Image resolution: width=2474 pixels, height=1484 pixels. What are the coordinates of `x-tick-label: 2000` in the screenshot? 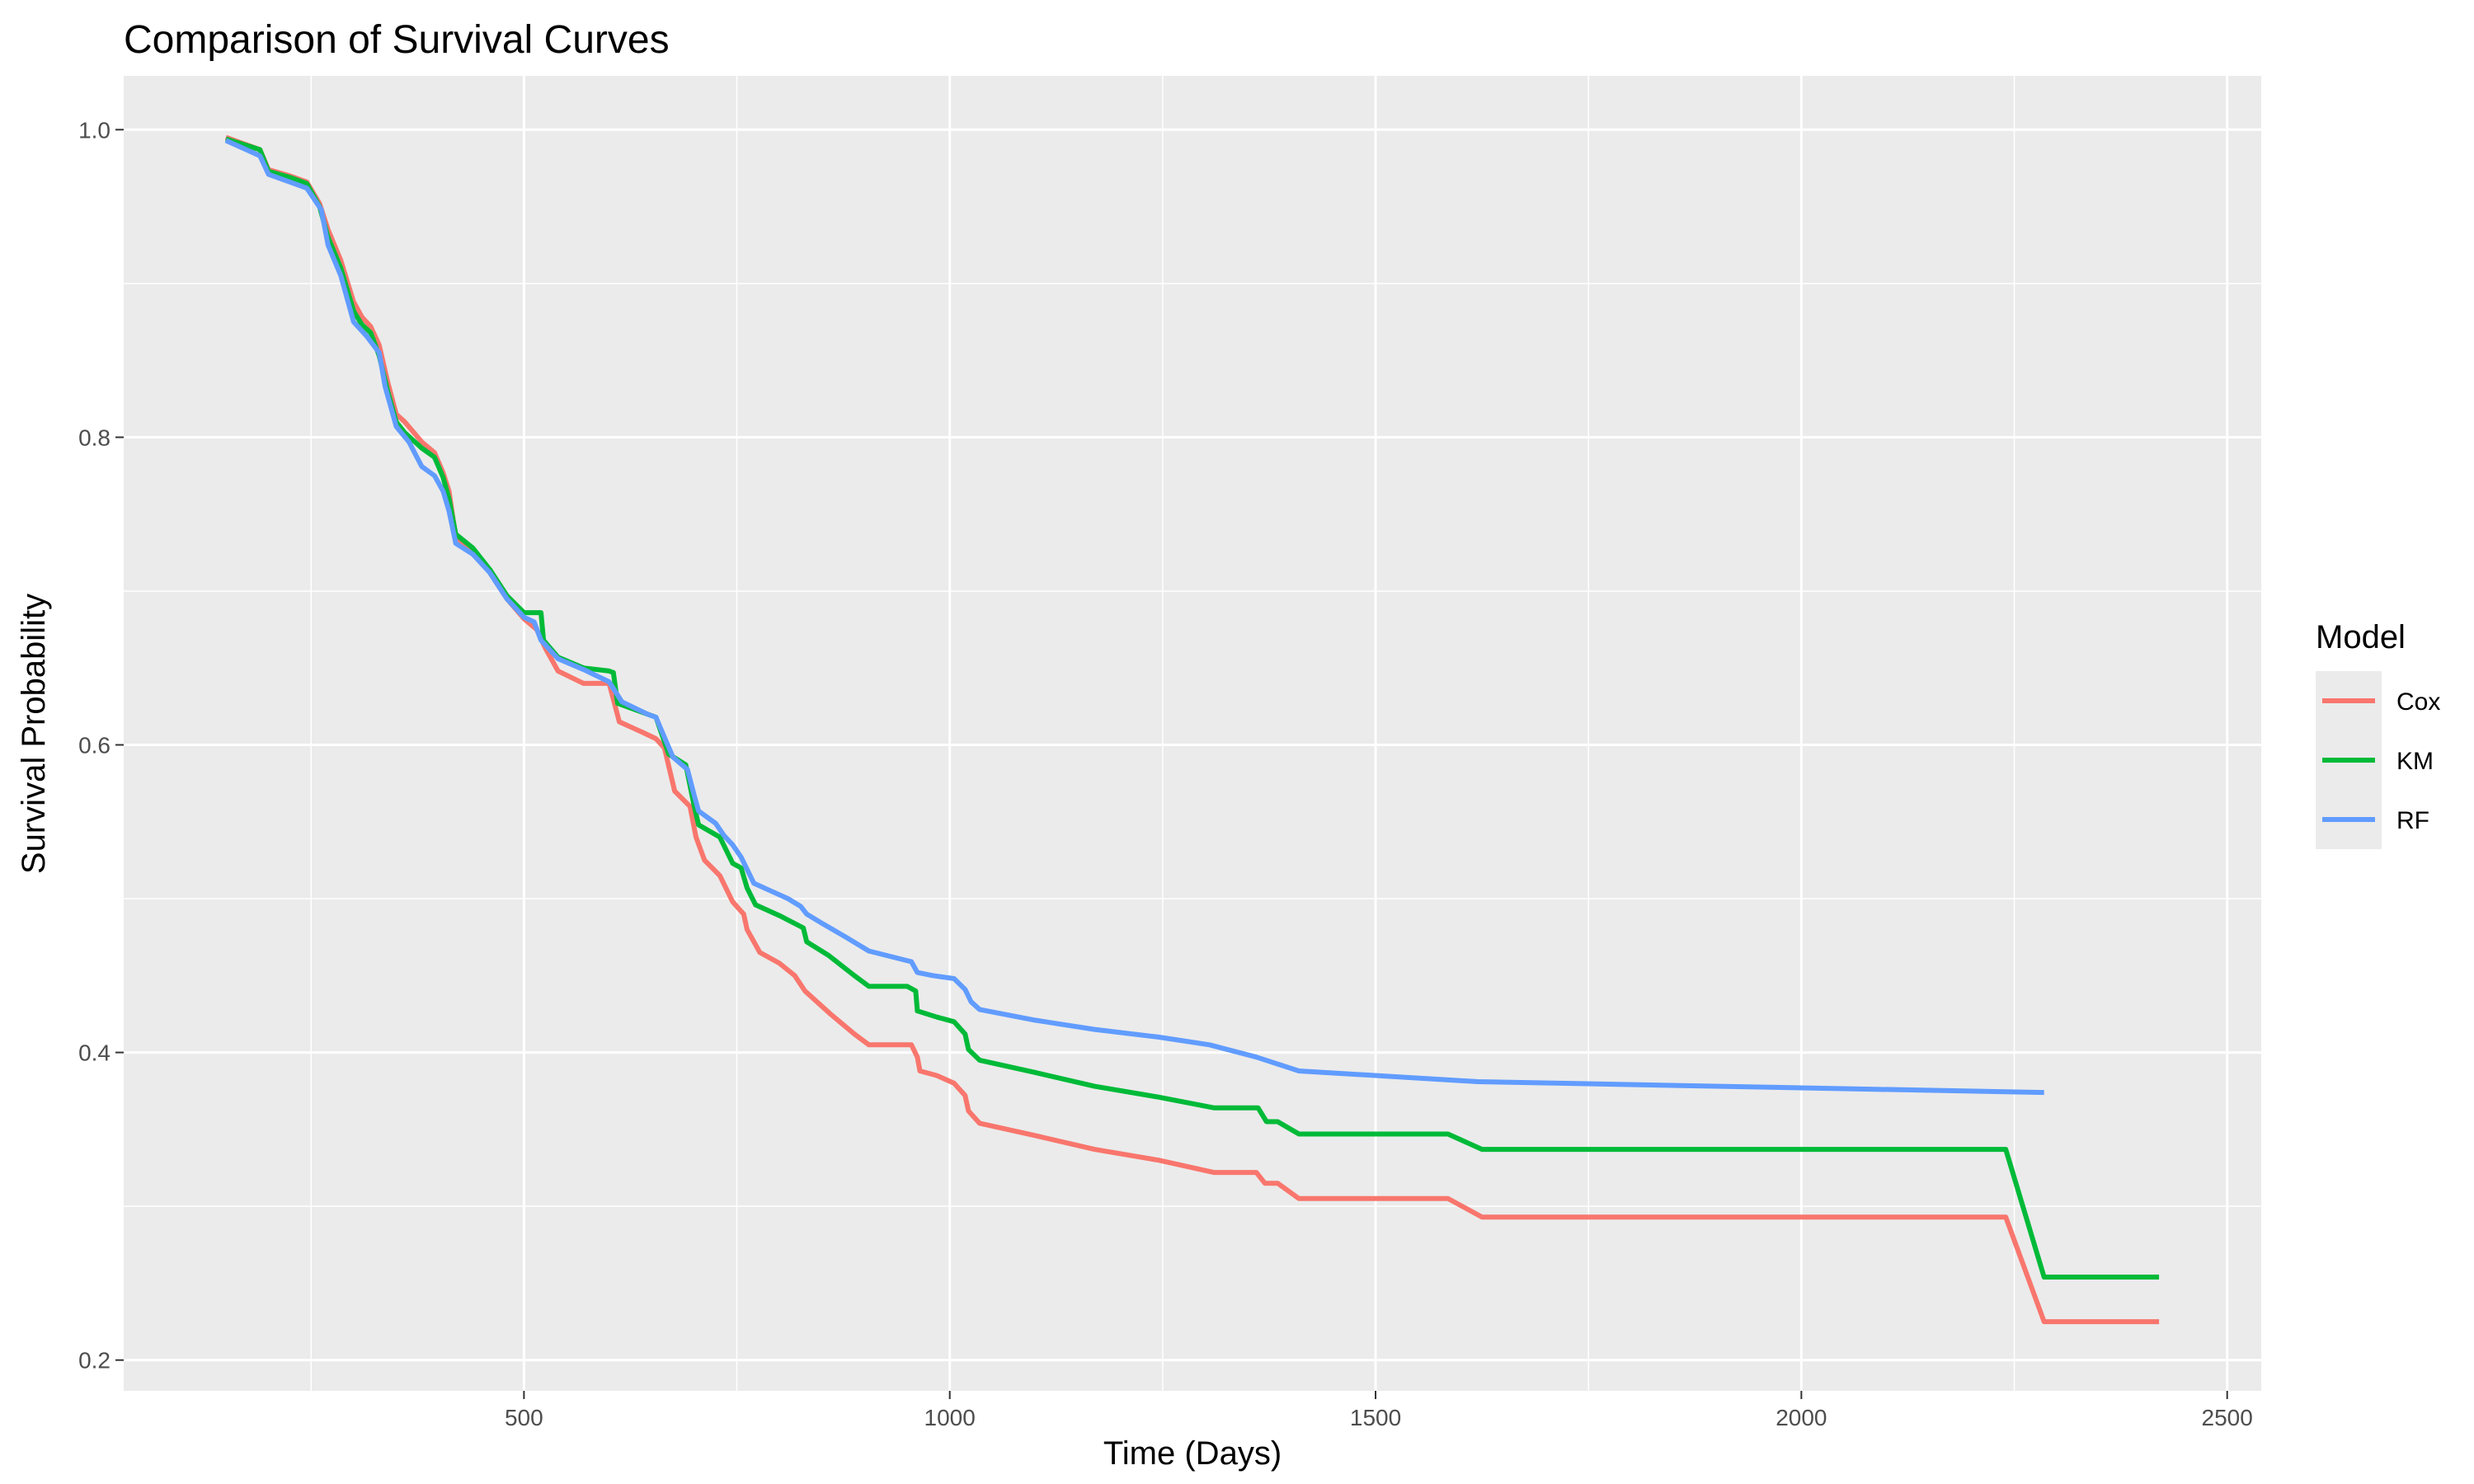 It's located at (1801, 1417).